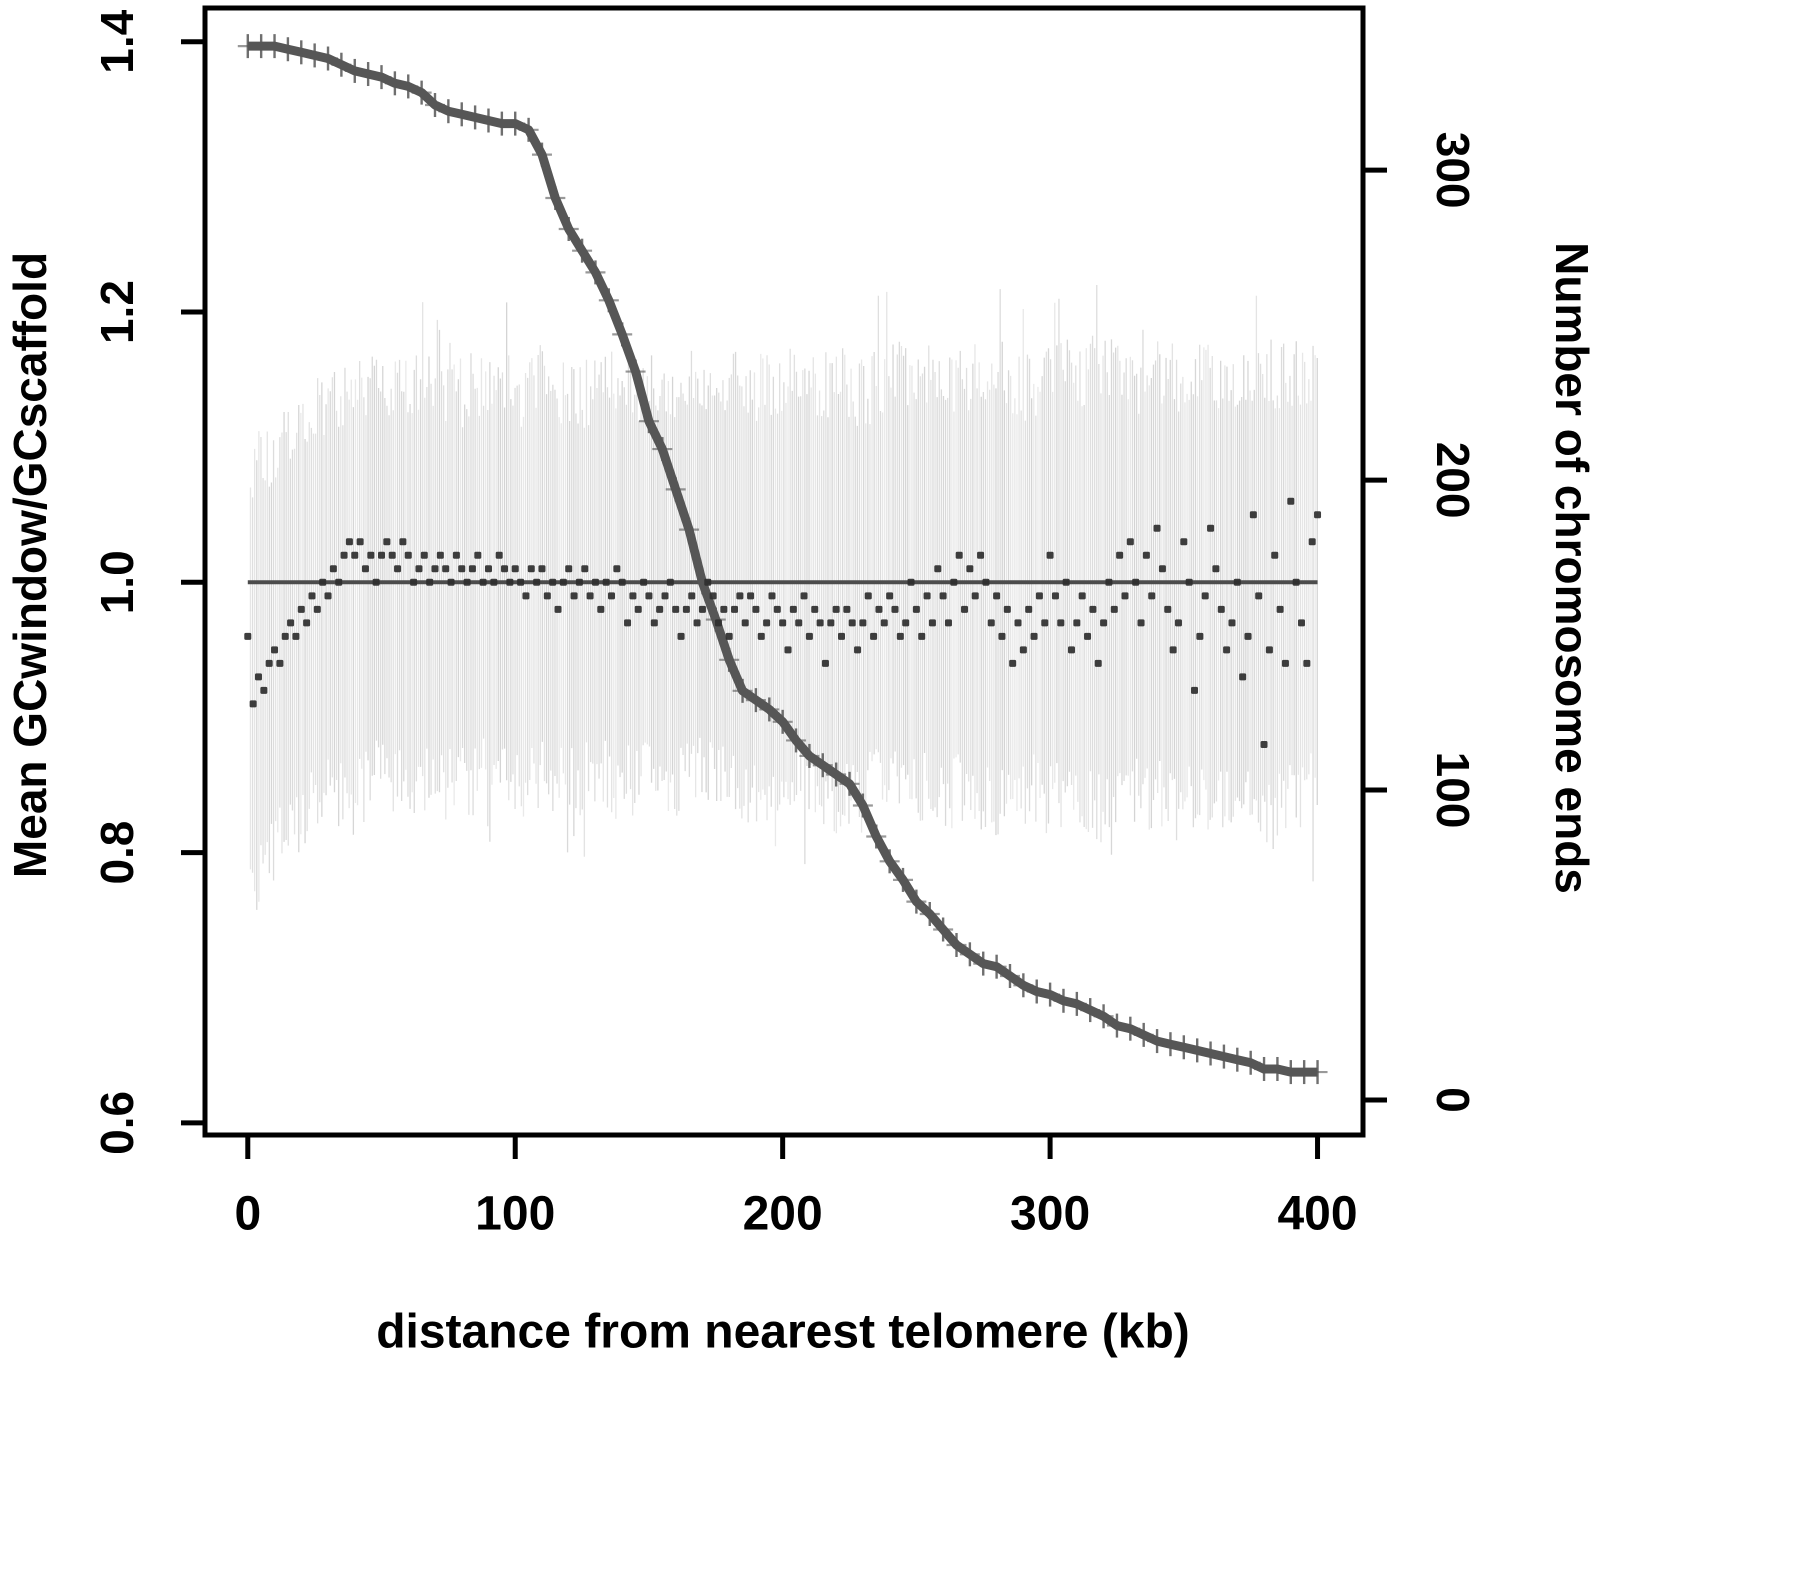 This screenshot has height=1577, width=1800. Describe the element at coordinates (1317, 1214) in the screenshot. I see `x-tick-label: 400` at that location.